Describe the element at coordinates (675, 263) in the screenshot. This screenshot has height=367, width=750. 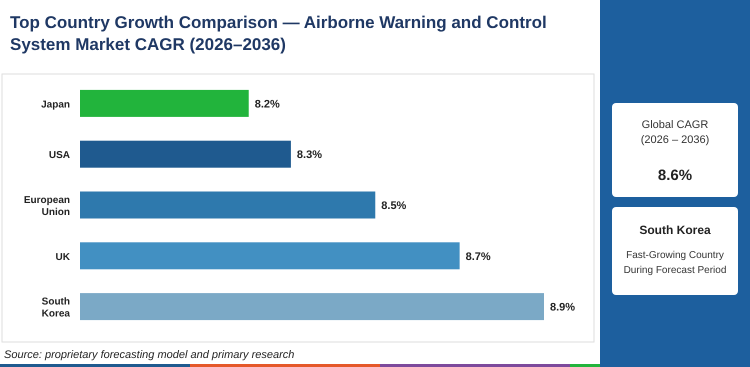
I see `text: Fast-Growing Country During Forecast Period` at that location.